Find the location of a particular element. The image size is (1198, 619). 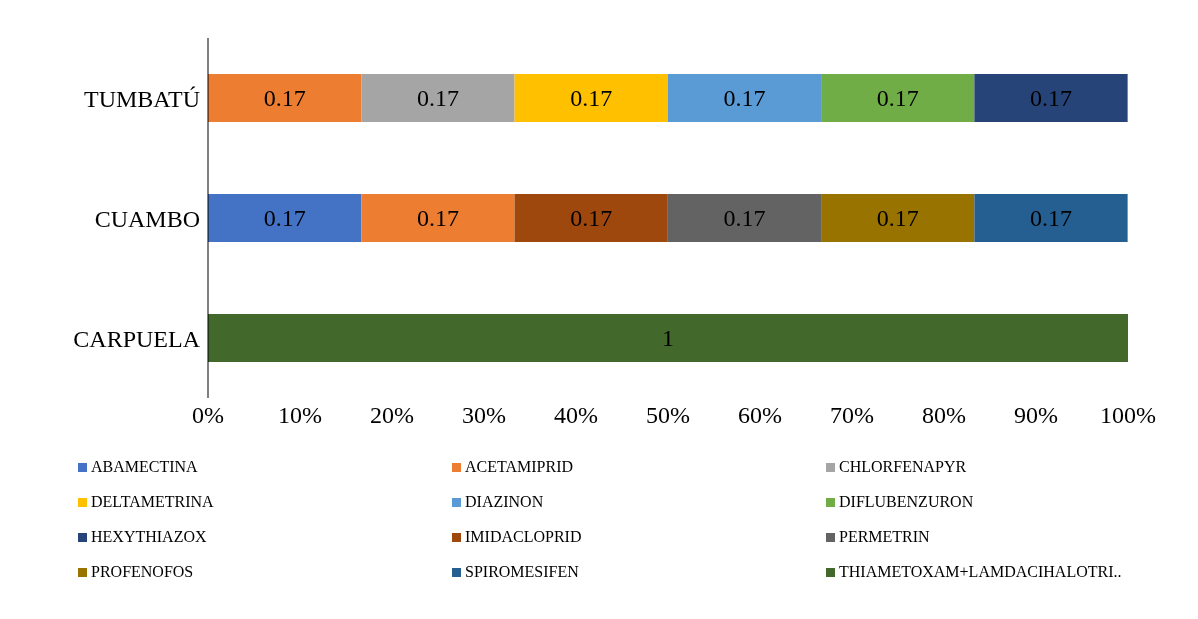

legend-label: DELTAMETRINA is located at coordinates (152, 502).